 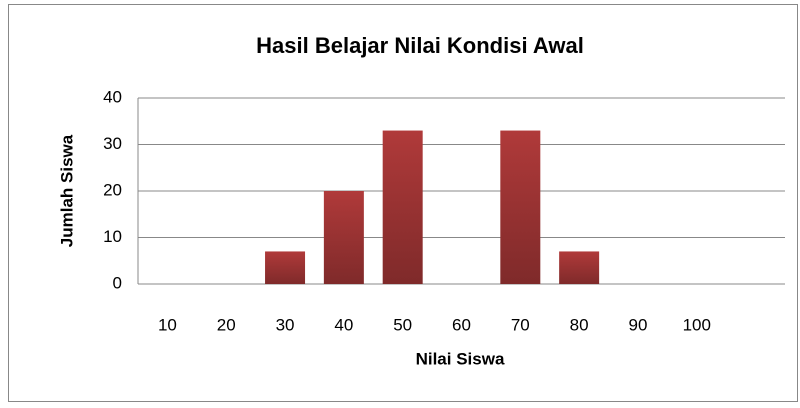 What do you see at coordinates (167, 324) in the screenshot?
I see `x-tick-label: 10` at bounding box center [167, 324].